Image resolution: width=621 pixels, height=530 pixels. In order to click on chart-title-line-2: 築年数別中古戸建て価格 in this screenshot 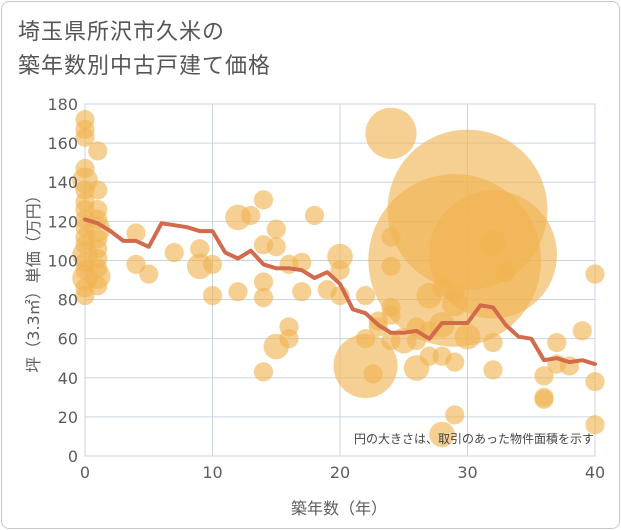, I will do `click(145, 66)`.